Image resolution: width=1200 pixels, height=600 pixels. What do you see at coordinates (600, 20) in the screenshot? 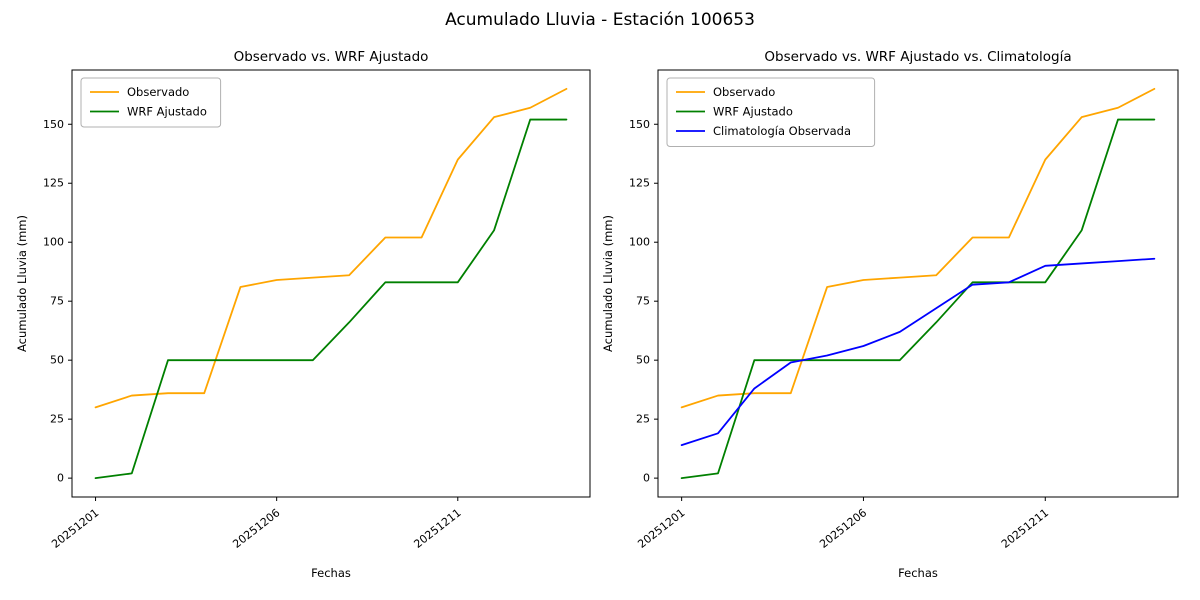
I see `figure-title: Acumulado Lluvia - Estación 100653` at bounding box center [600, 20].